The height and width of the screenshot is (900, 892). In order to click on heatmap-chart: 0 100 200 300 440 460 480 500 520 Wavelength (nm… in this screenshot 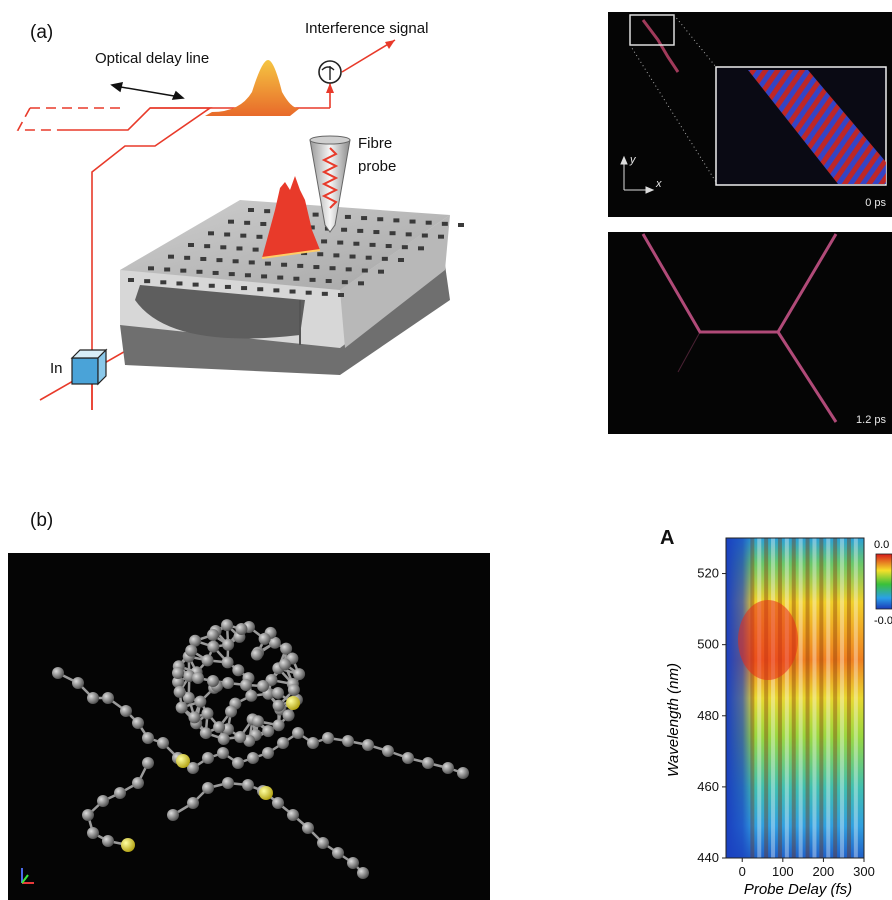, I will do `click(778, 717)`.